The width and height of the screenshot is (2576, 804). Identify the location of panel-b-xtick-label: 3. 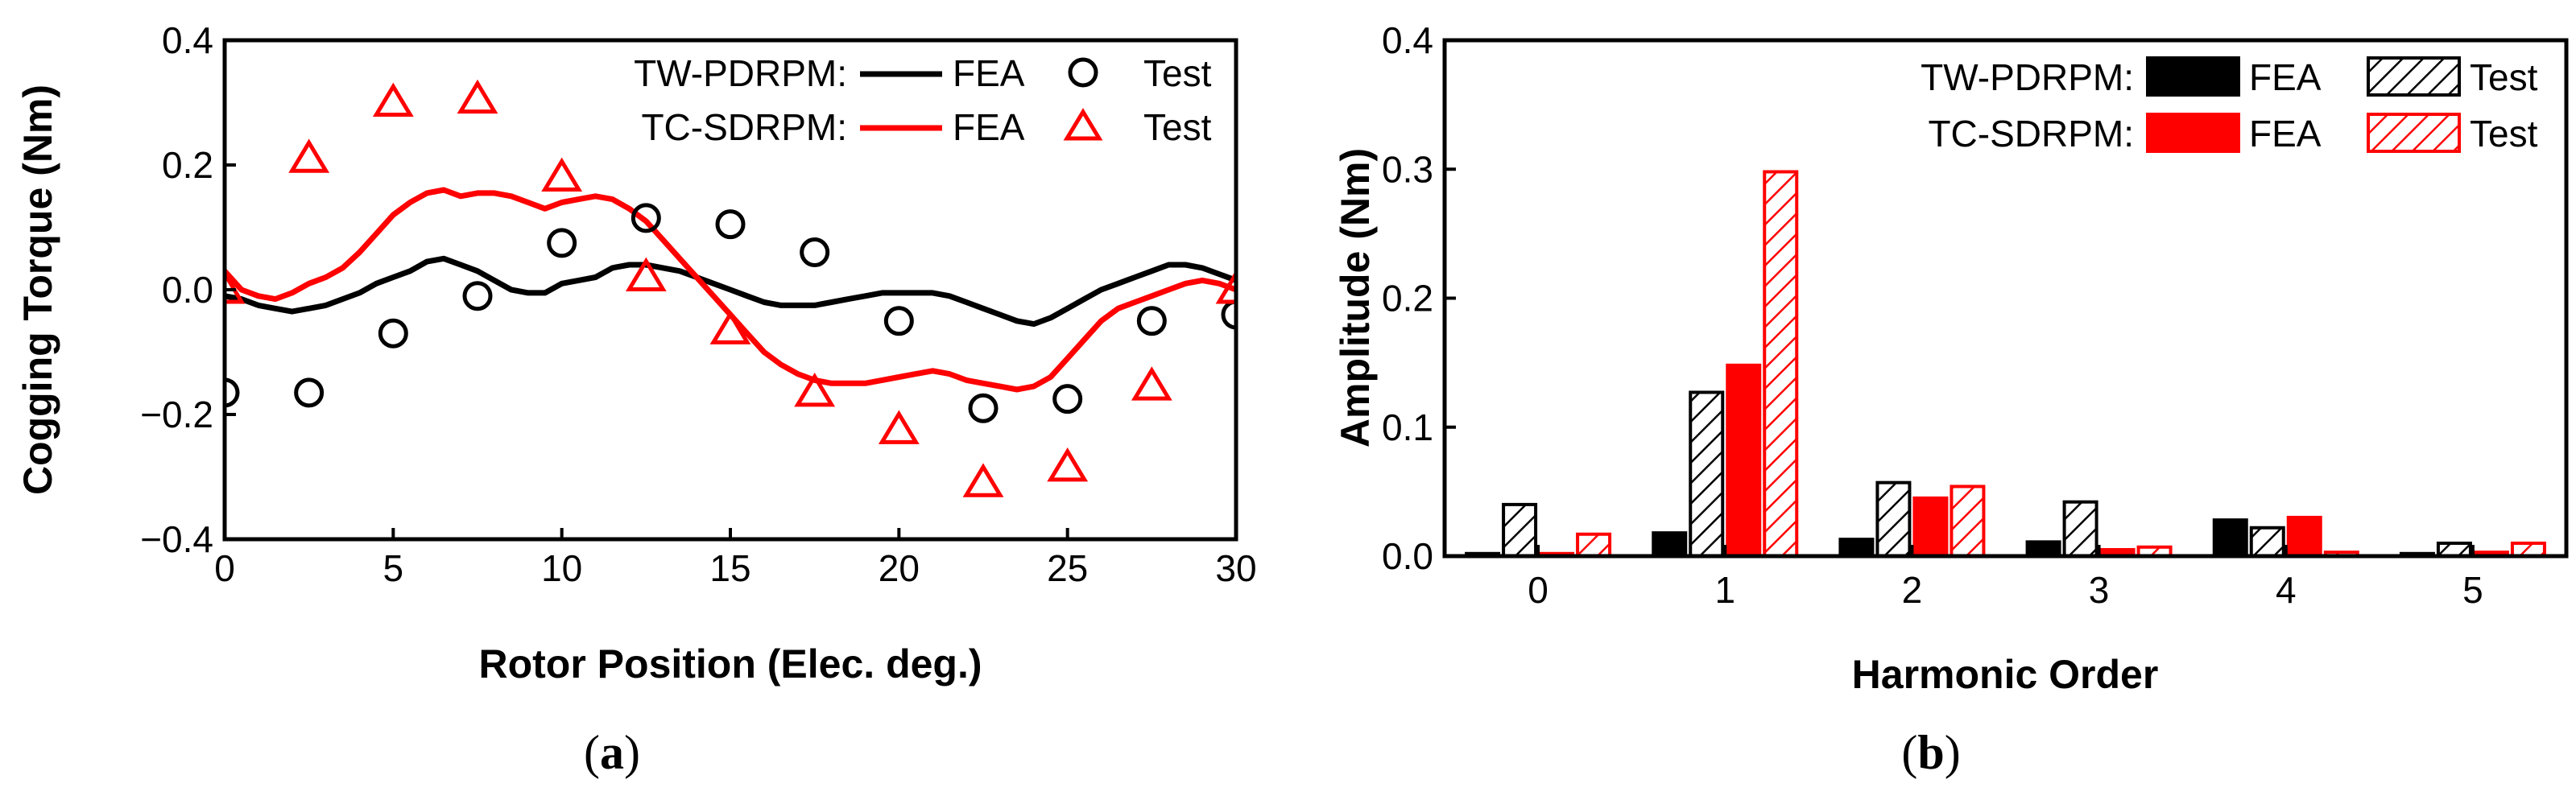
(2100, 590).